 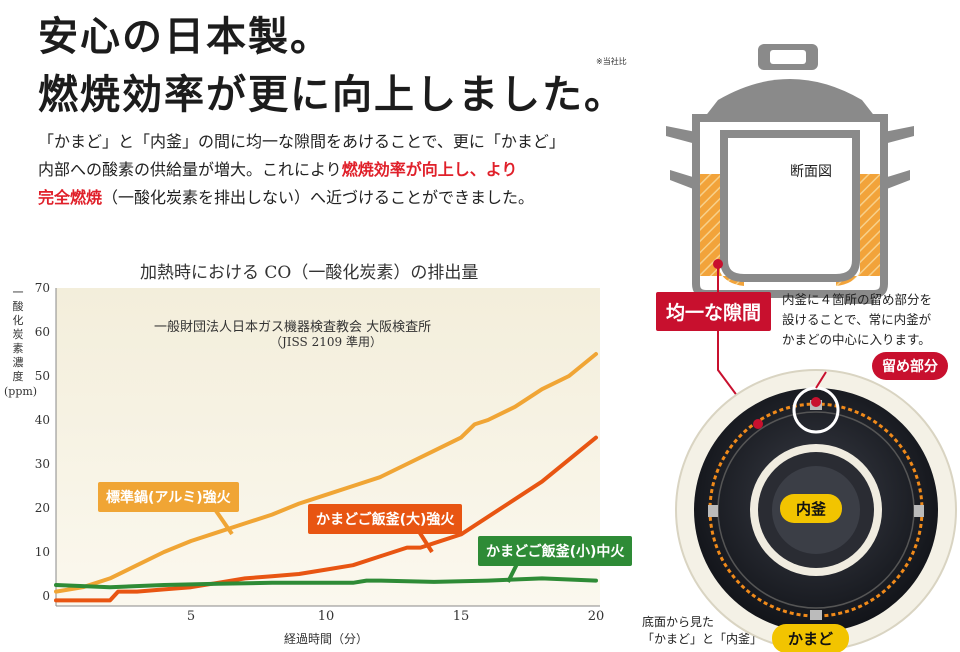 I want to click on gap-badge: 均一な隙間, so click(x=714, y=311).